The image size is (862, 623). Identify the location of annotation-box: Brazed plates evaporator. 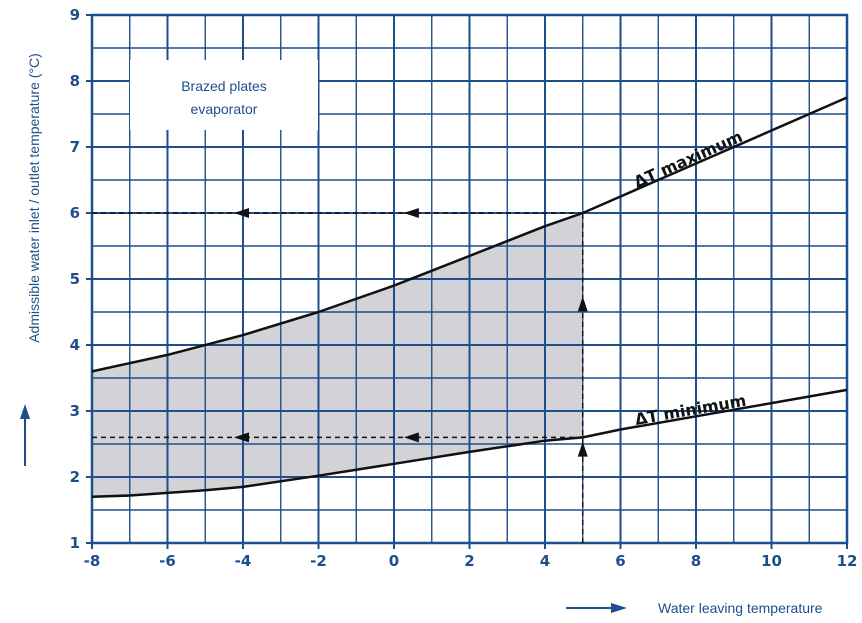
(224, 95).